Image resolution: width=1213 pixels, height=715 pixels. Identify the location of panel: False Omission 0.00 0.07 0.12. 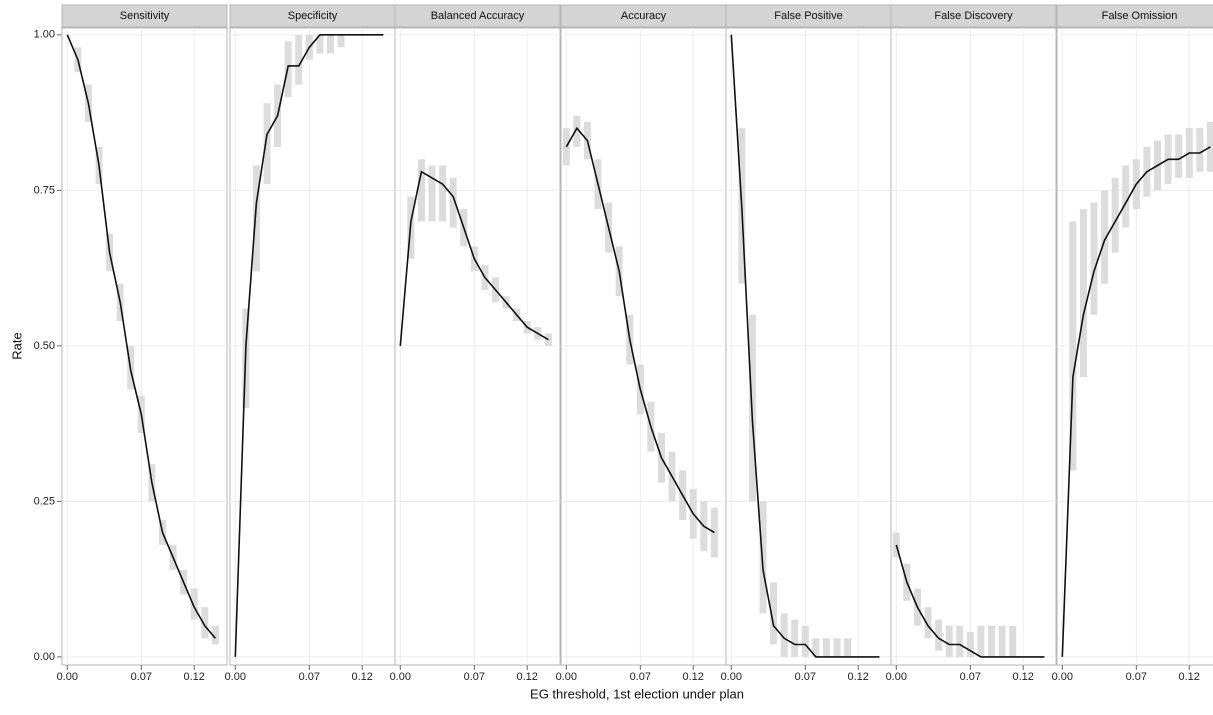
(1132, 343).